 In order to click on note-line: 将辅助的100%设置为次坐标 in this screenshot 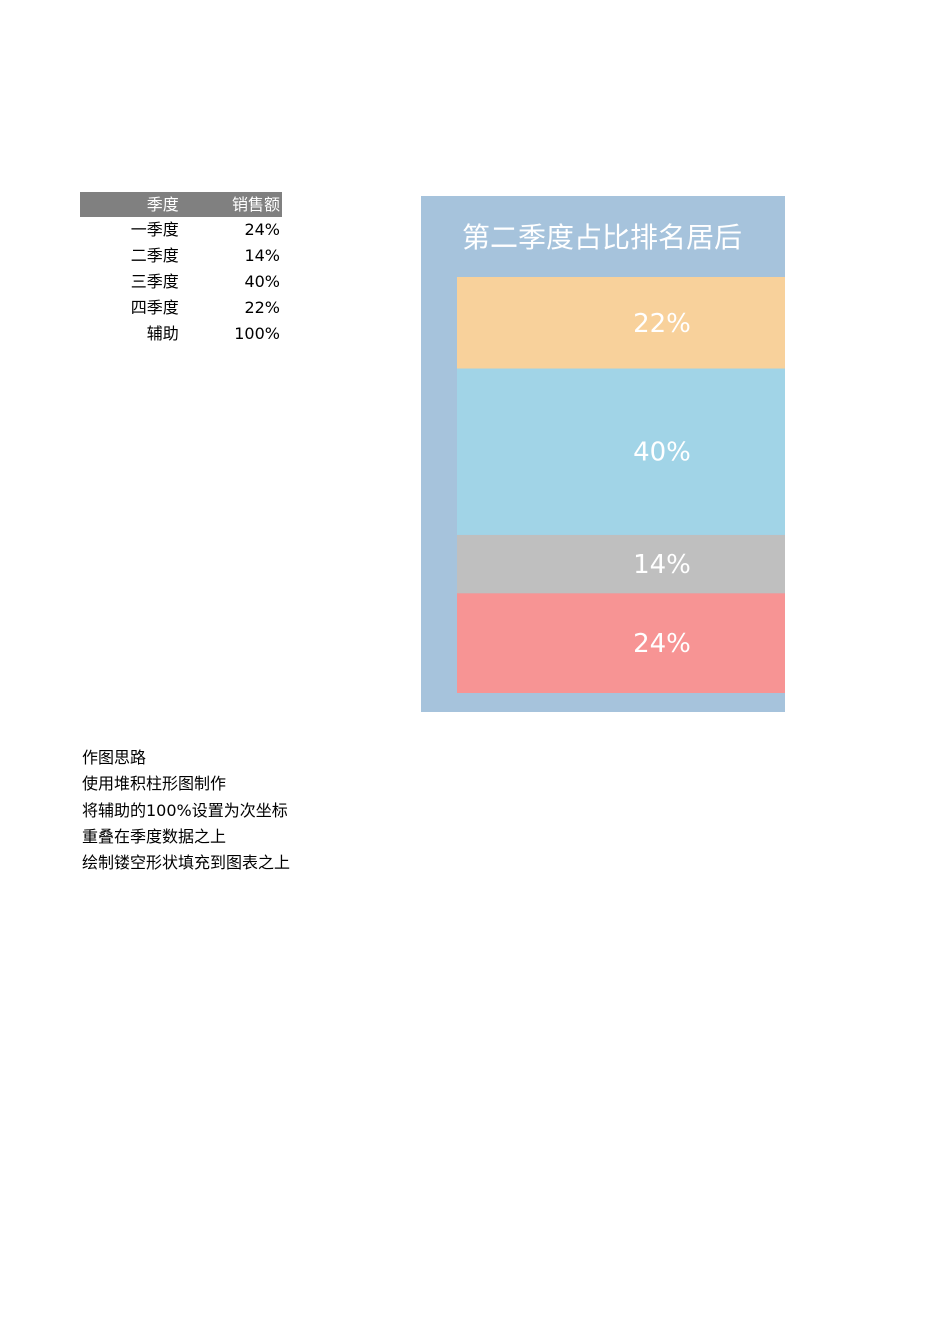, I will do `click(185, 810)`.